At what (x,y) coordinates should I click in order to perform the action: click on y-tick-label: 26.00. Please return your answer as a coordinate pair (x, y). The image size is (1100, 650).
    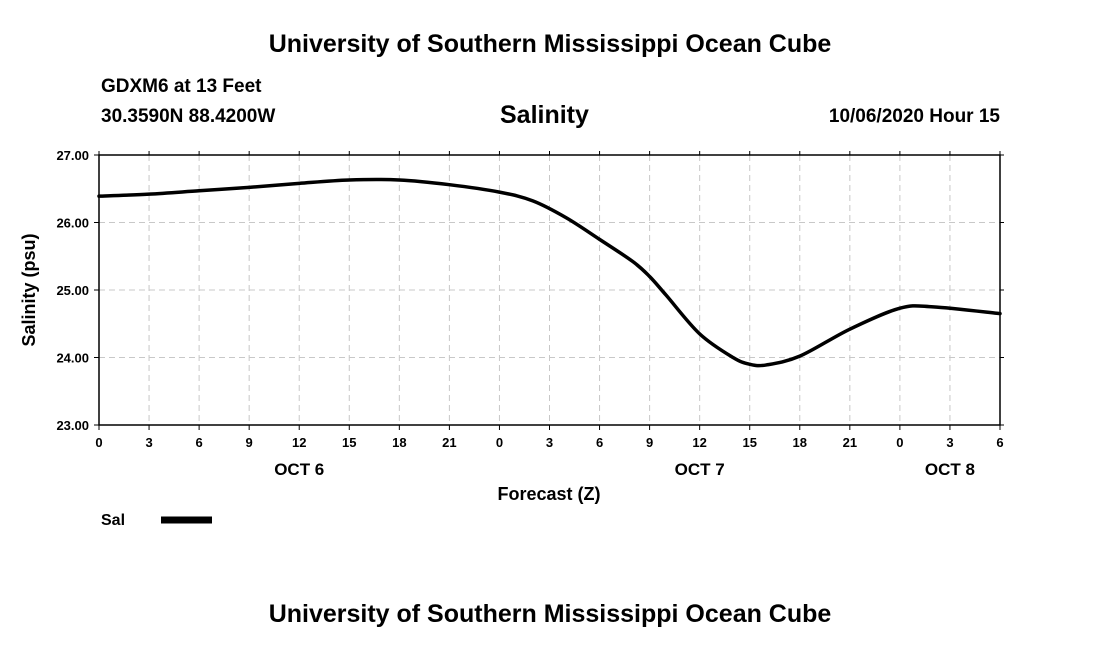
    Looking at the image, I should click on (72, 223).